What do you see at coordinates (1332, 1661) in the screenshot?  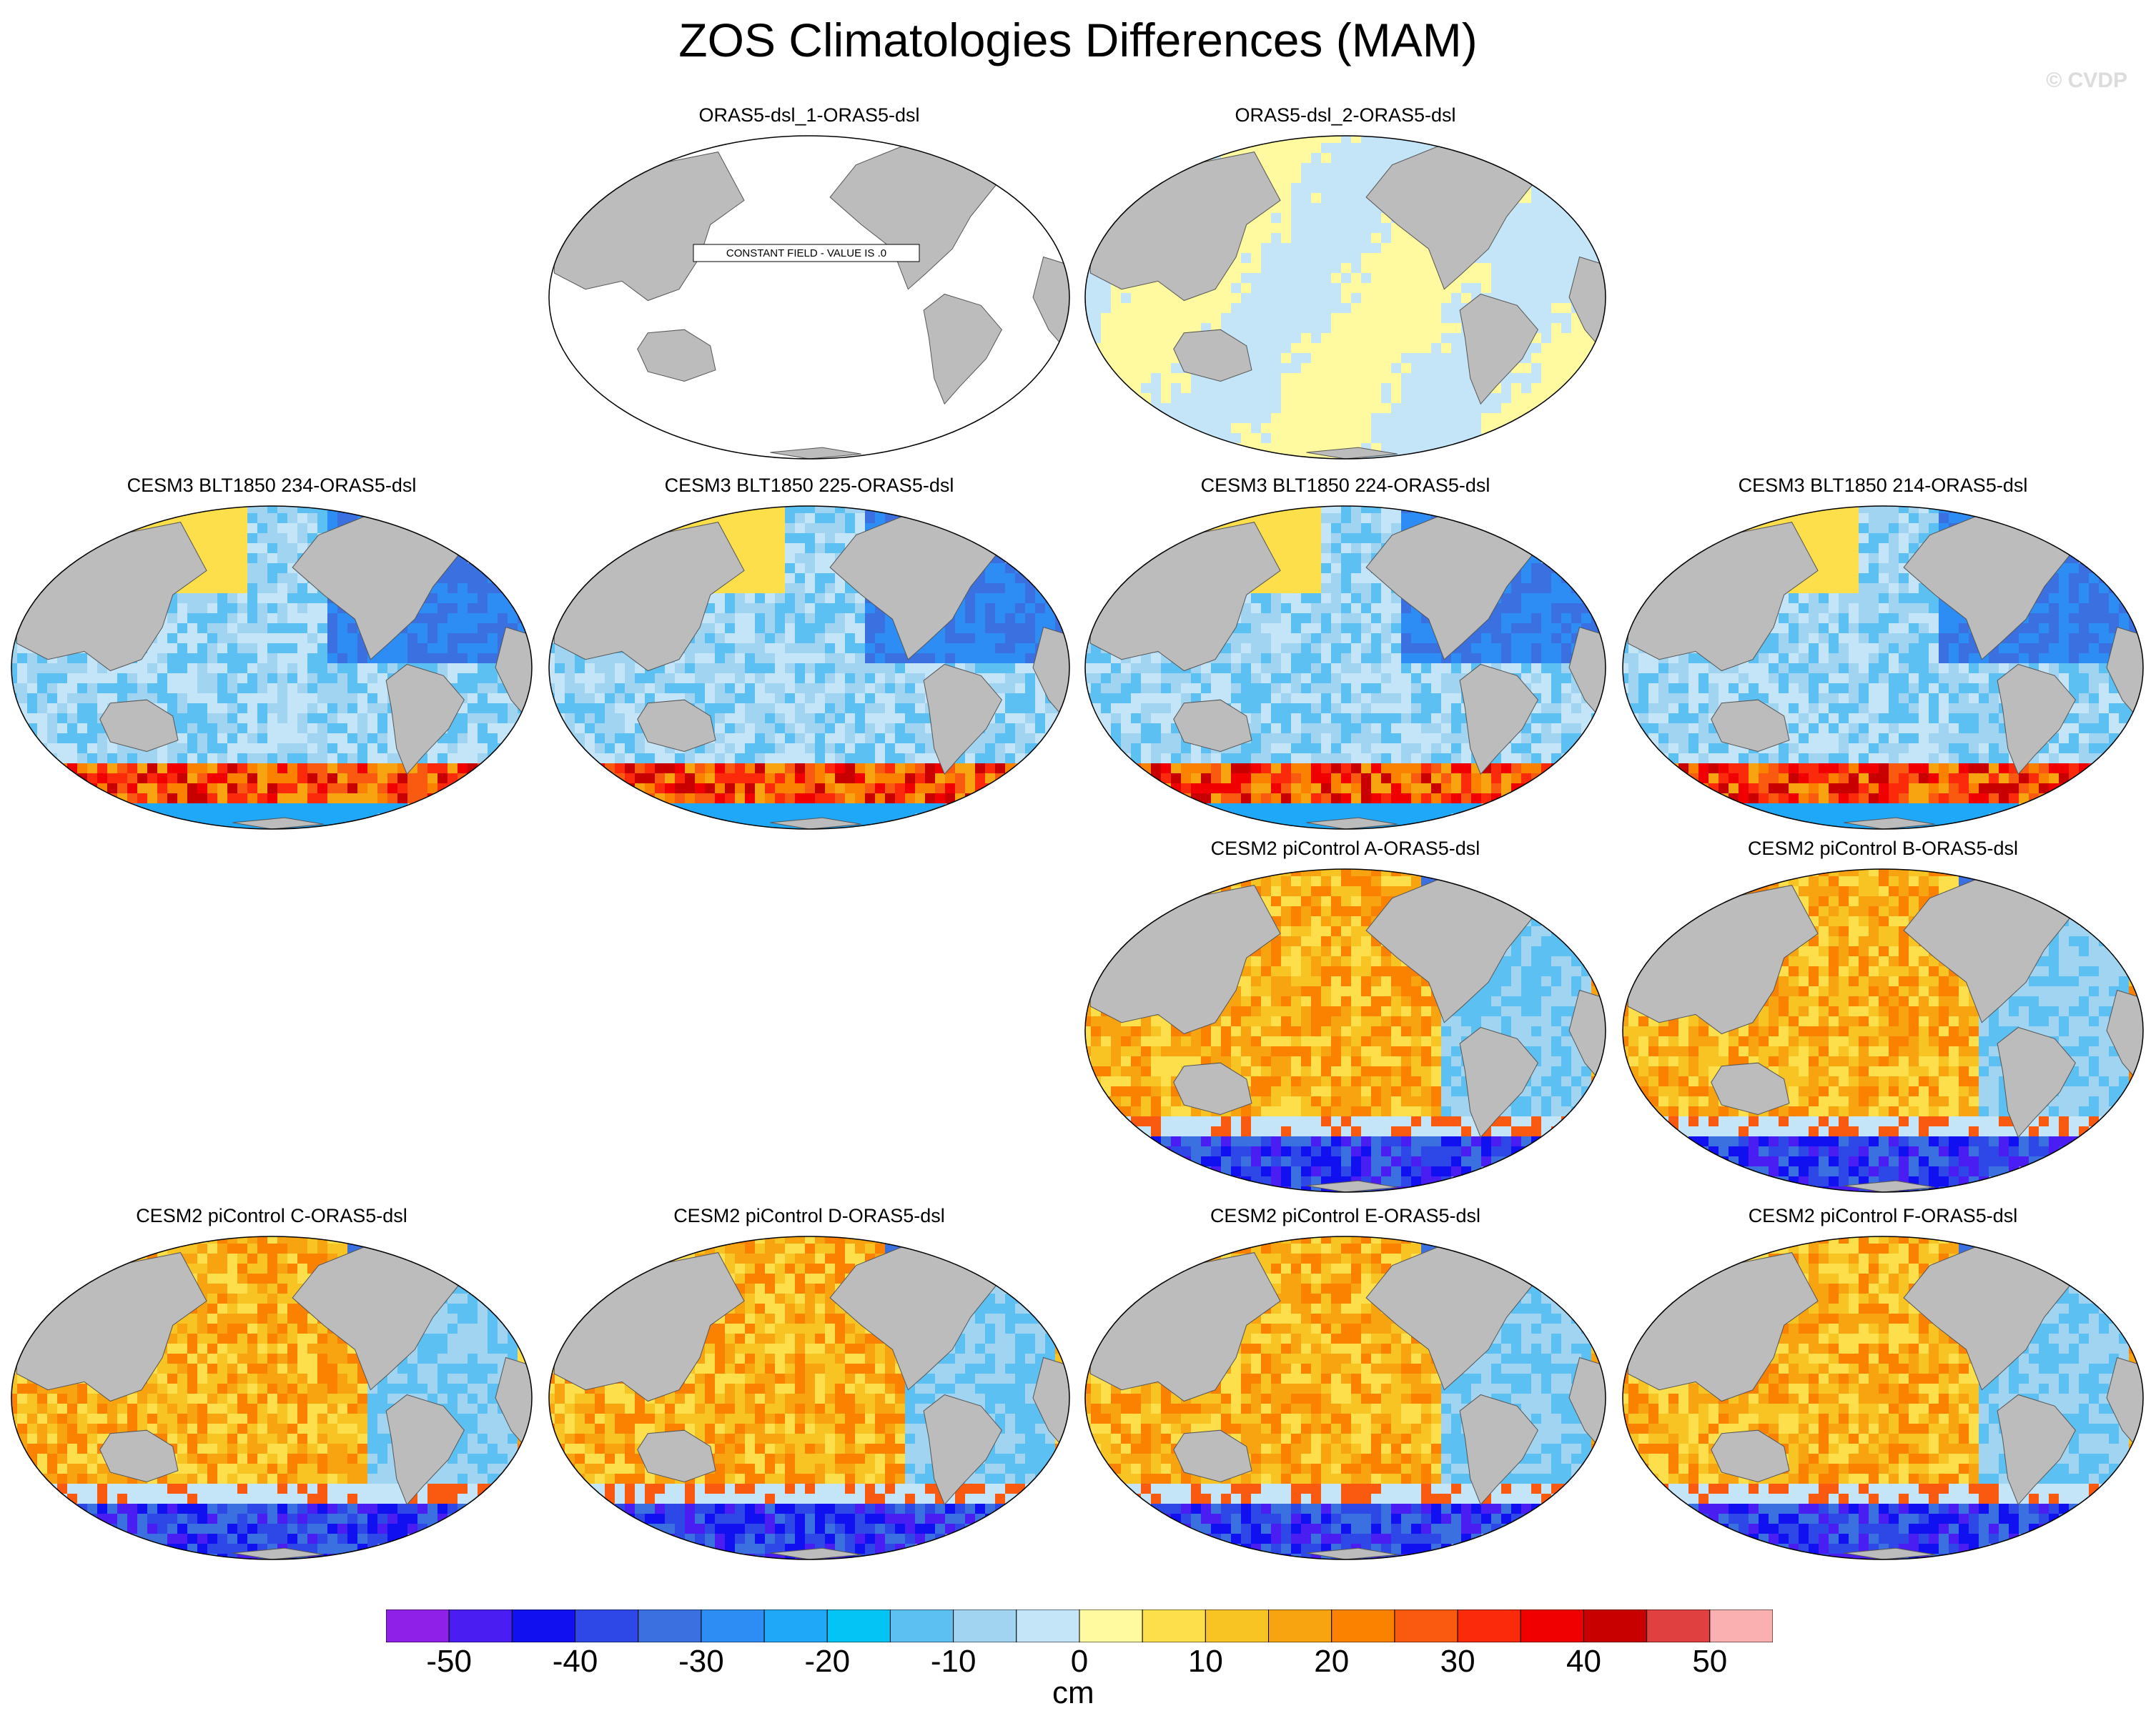 I see `colorbar-tick-label: 20` at bounding box center [1332, 1661].